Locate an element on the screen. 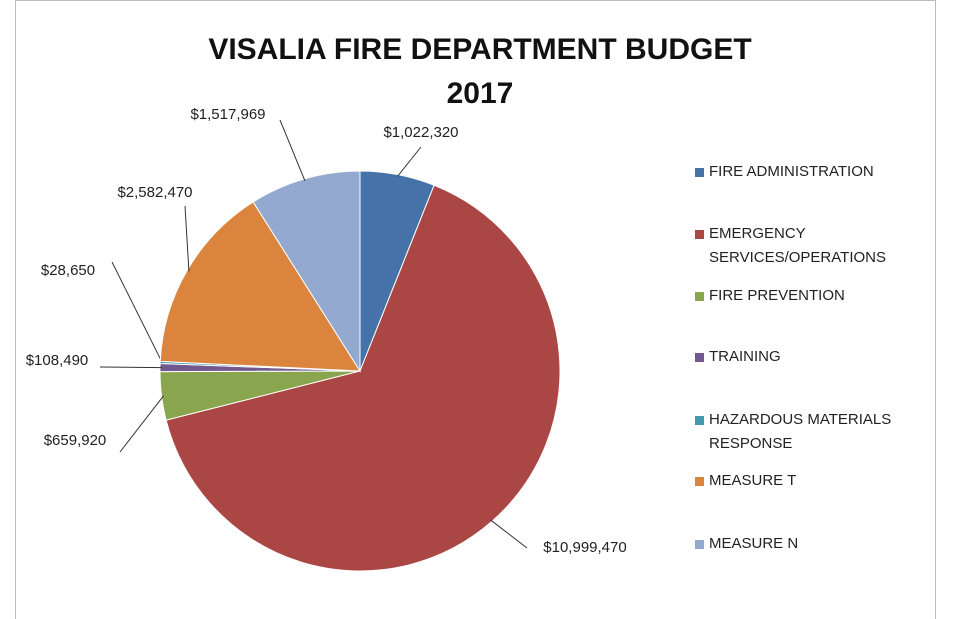 The height and width of the screenshot is (619, 956). legend-item: FIRE ADMINISTRATION is located at coordinates (812, 172).